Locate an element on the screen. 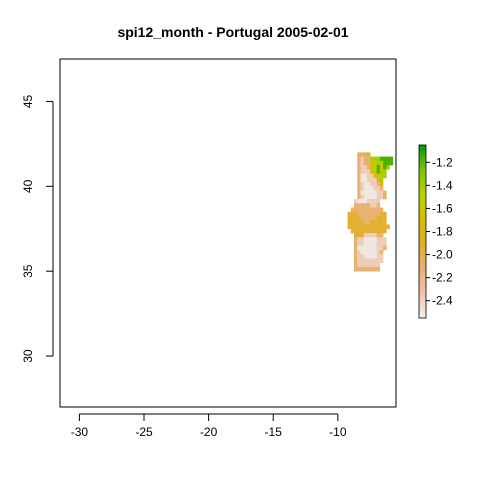 Image resolution: width=480 pixels, height=480 pixels. y-tick-label: 40 is located at coordinates (28, 186).